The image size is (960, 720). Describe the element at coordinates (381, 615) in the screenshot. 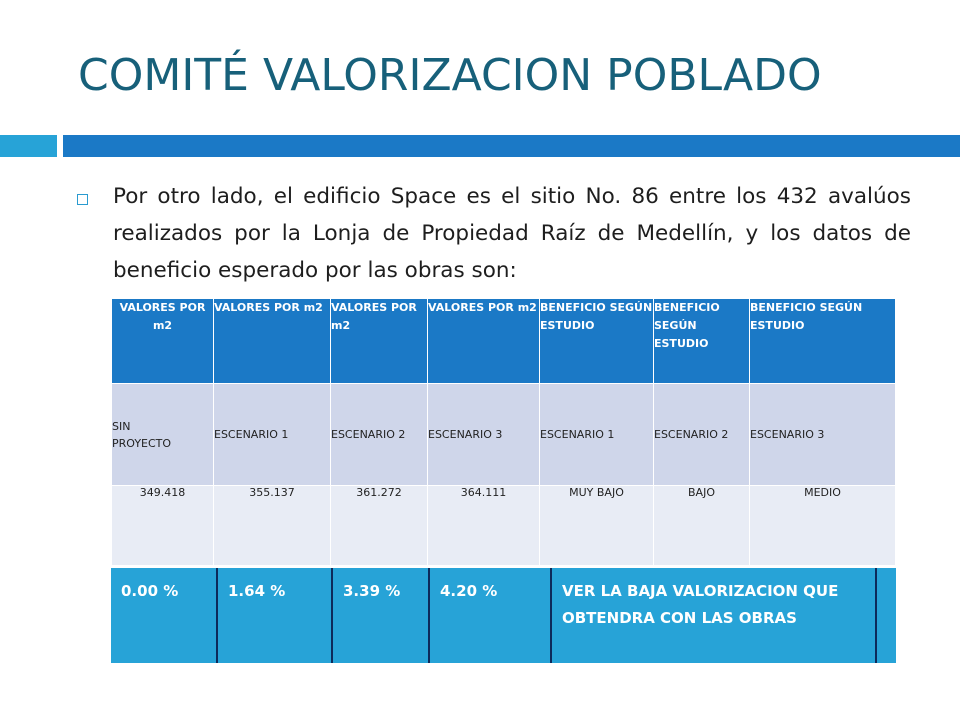

I see `percent-cell: 3.39 %` at that location.